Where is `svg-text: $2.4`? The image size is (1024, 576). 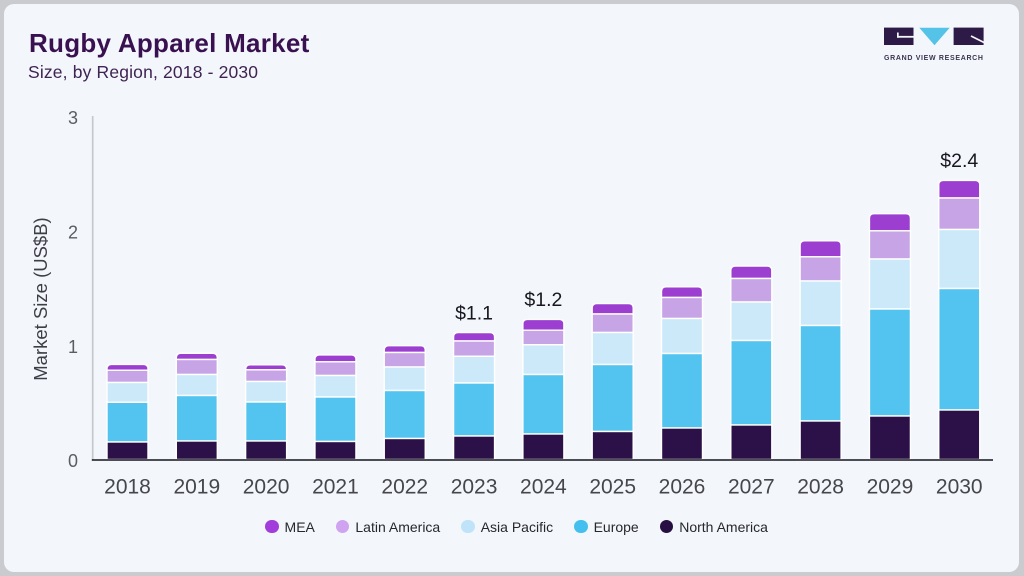
svg-text: $2.4 is located at coordinates (959, 161).